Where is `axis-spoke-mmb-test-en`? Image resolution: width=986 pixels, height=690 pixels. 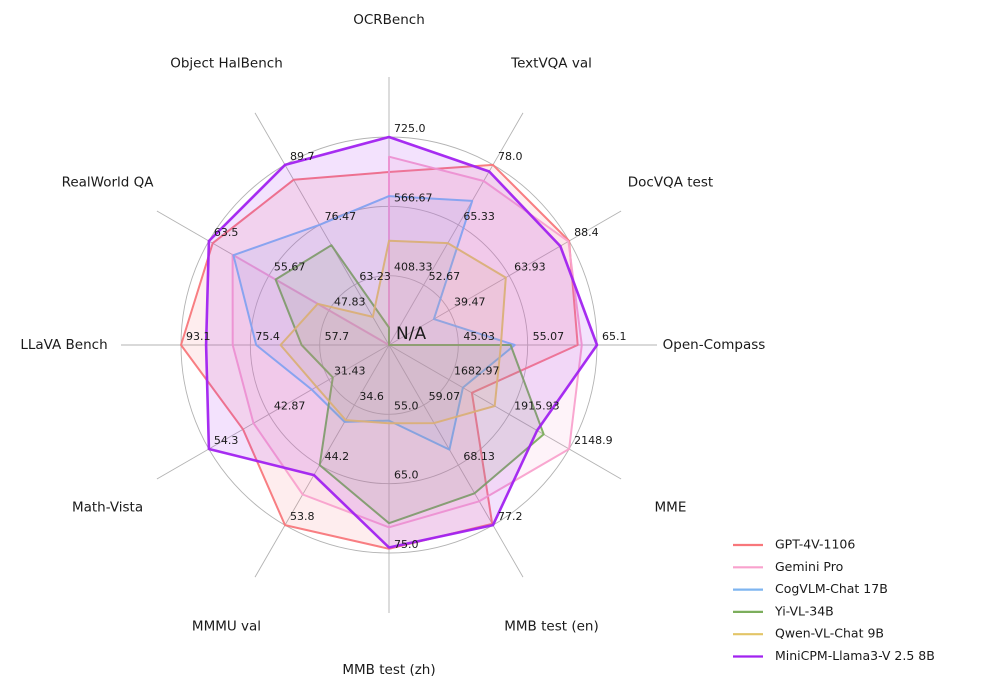
axis-spoke-mmb-test-en is located at coordinates (456, 461).